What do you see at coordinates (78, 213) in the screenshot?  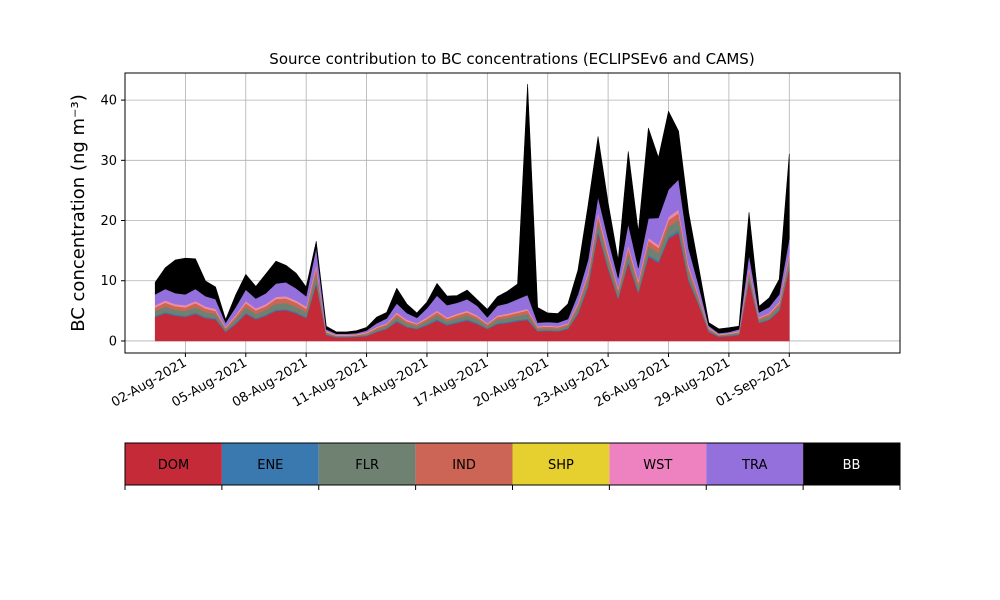 I see `y-axis-label: BC concentration (ng m⁻³)` at bounding box center [78, 213].